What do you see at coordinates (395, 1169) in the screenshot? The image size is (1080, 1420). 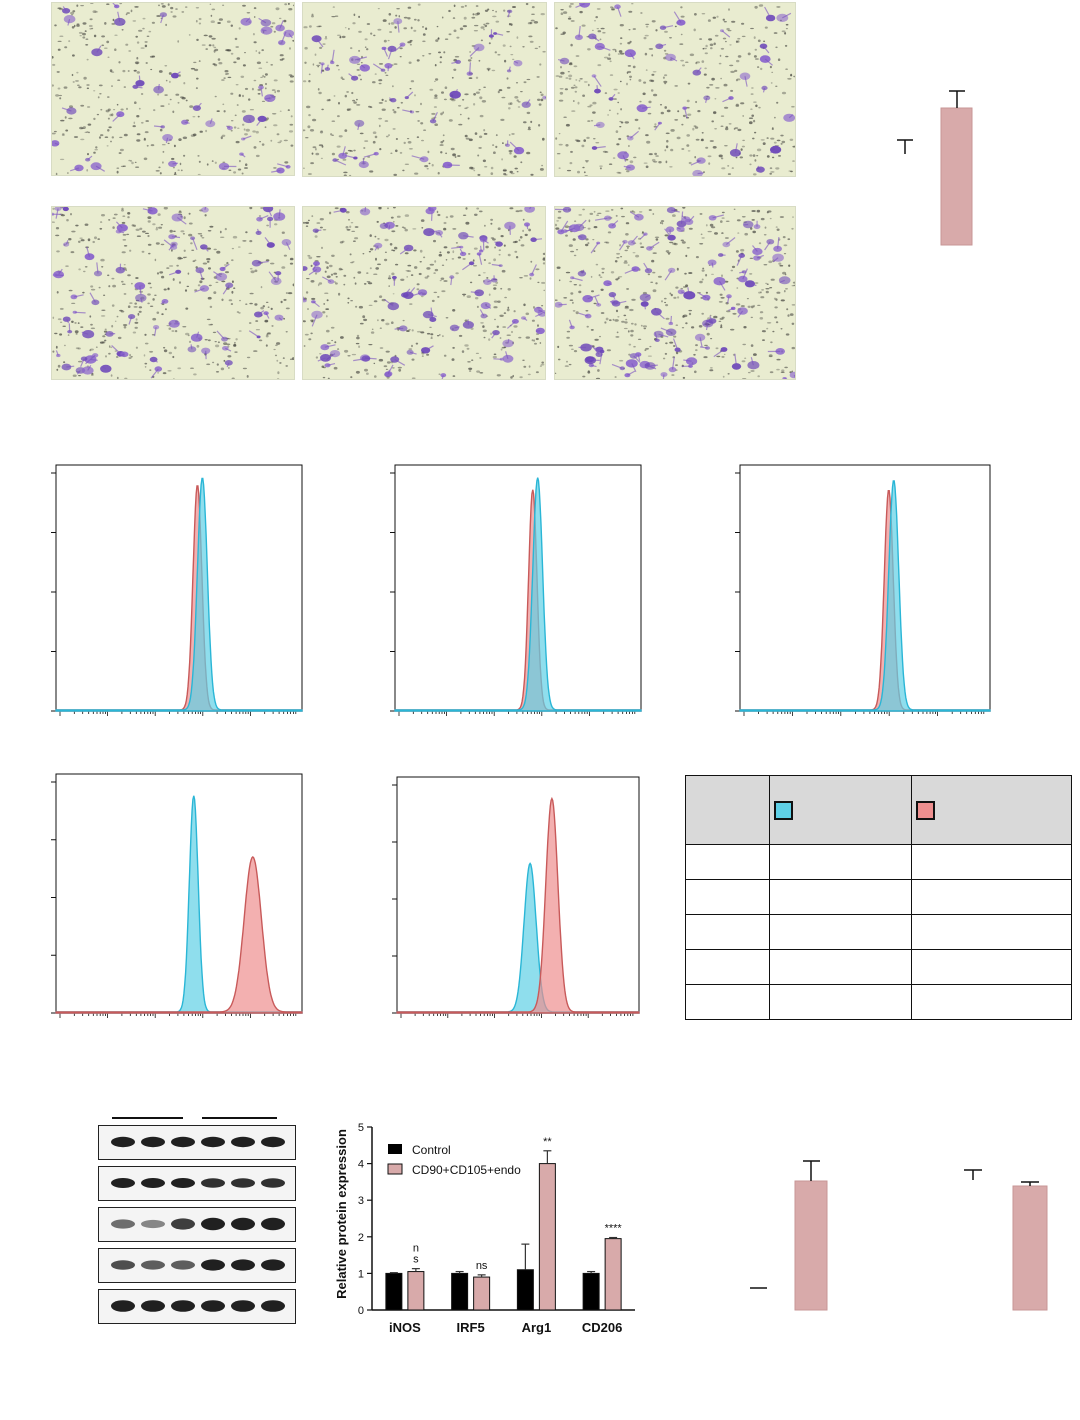 I see `legend-swatch-treated` at bounding box center [395, 1169].